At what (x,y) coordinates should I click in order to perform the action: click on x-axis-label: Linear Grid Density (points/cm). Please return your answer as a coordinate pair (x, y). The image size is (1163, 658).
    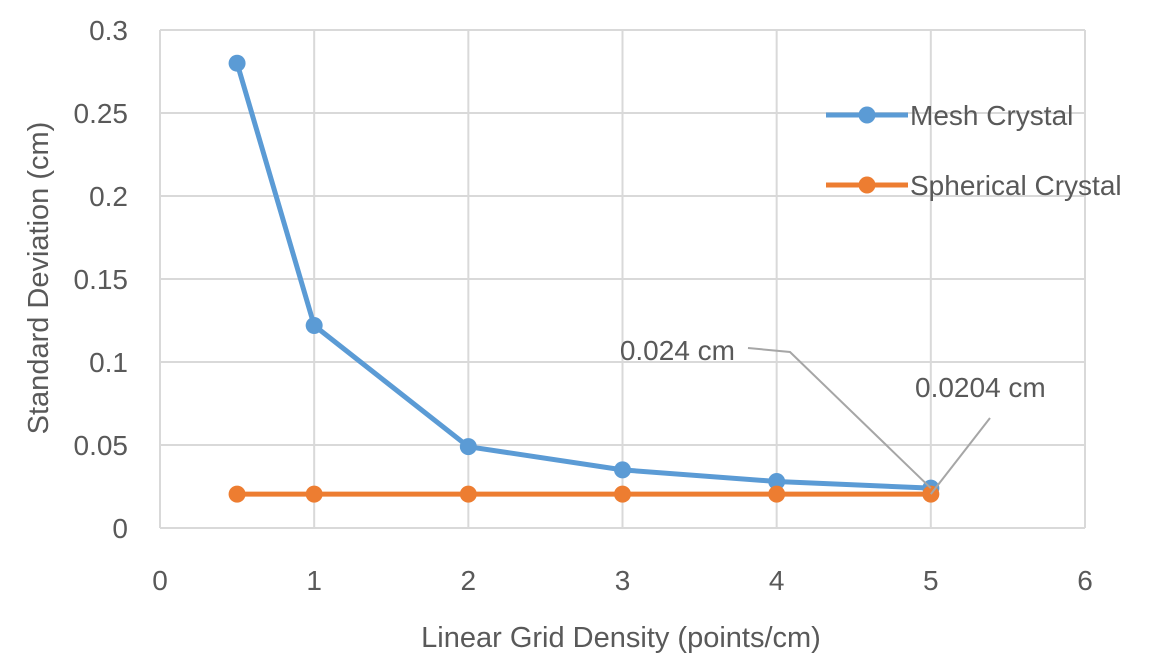
    Looking at the image, I should click on (621, 638).